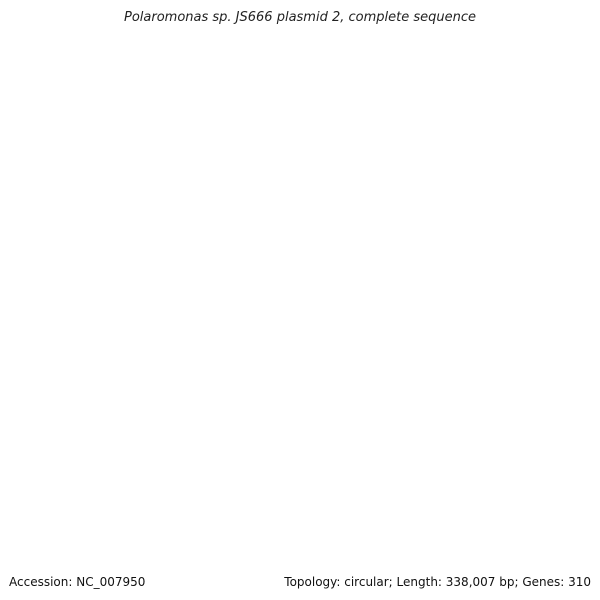  What do you see at coordinates (77, 582) in the screenshot?
I see `accession-label: Accession: NC_007950` at bounding box center [77, 582].